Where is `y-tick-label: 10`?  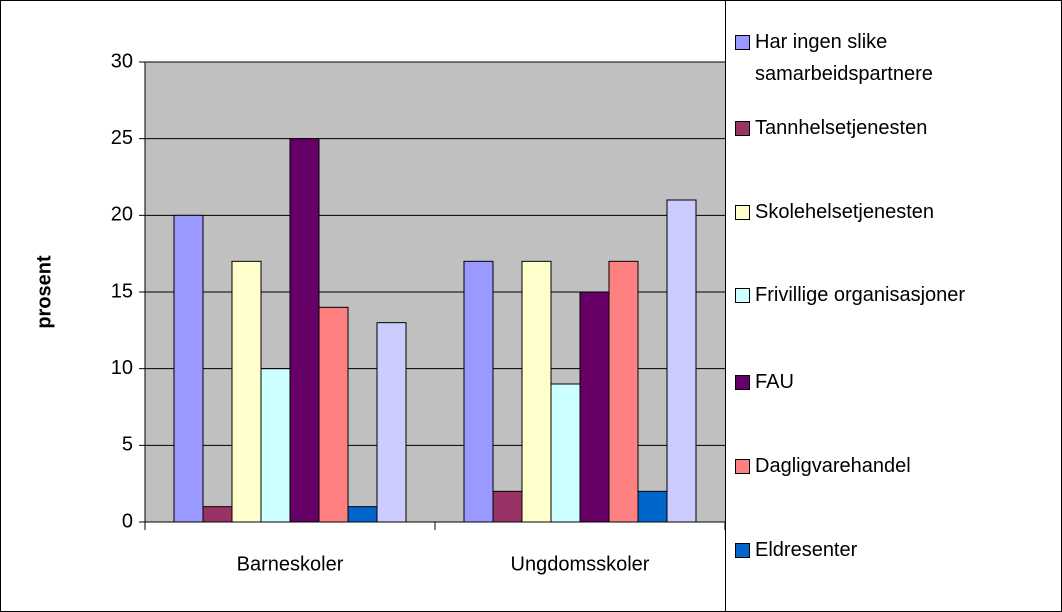
y-tick-label: 10 is located at coordinates (122, 368).